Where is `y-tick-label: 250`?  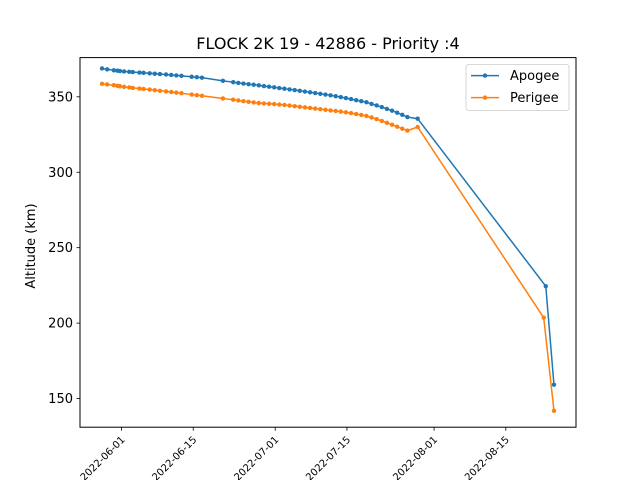
y-tick-label: 250 is located at coordinates (60, 248).